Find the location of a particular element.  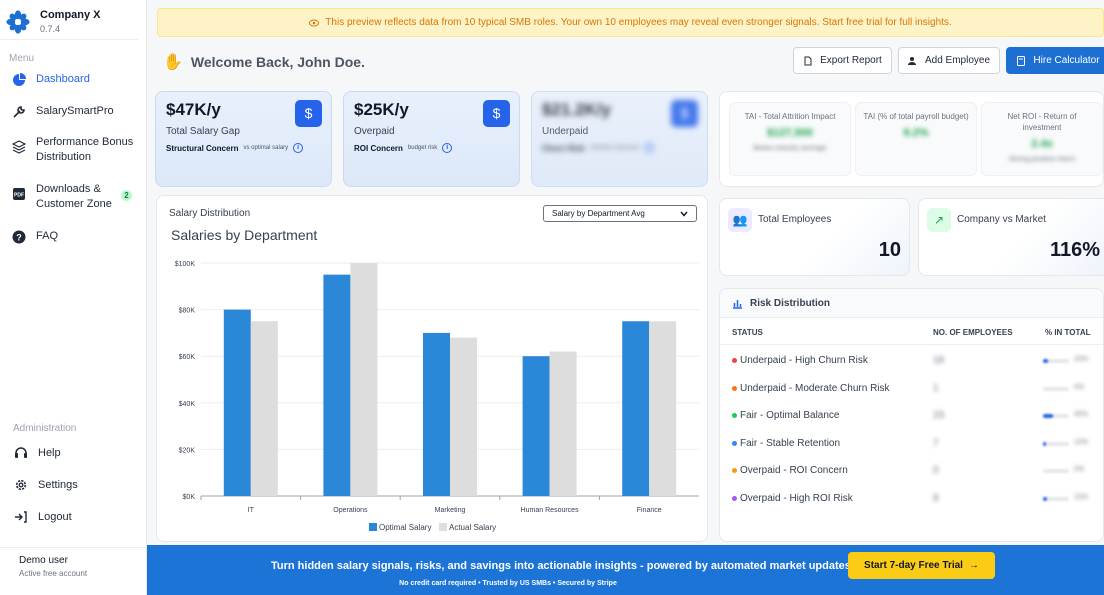

pdf-icon: PDF is located at coordinates (19, 194).